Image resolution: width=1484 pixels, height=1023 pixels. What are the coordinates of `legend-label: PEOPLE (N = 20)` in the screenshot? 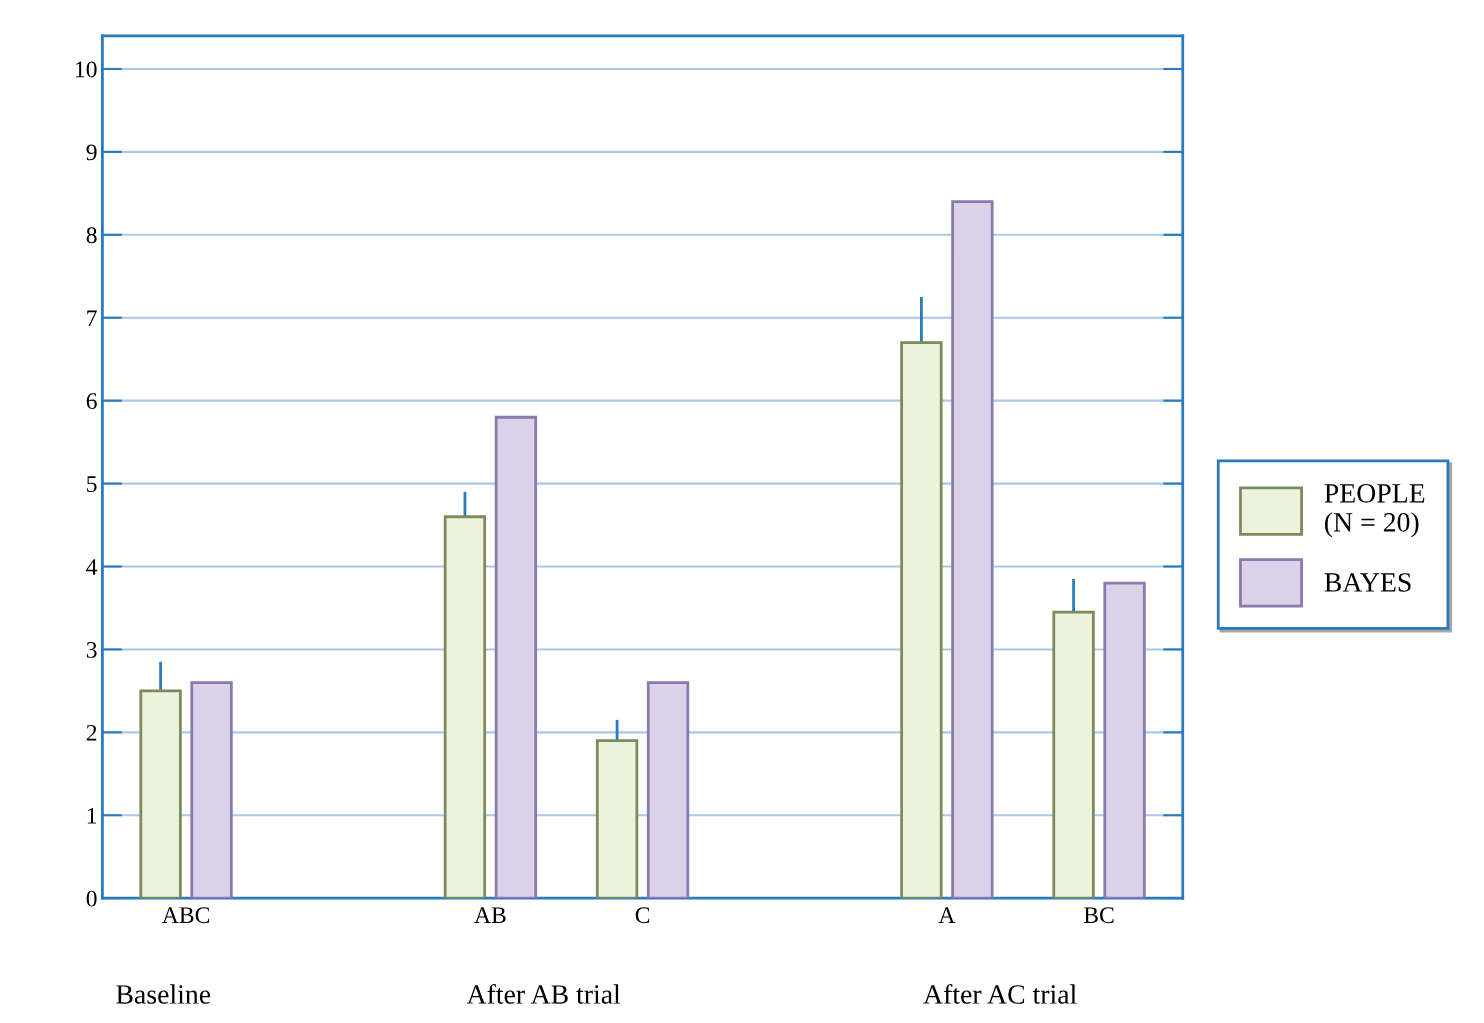 It's located at (1374, 511).